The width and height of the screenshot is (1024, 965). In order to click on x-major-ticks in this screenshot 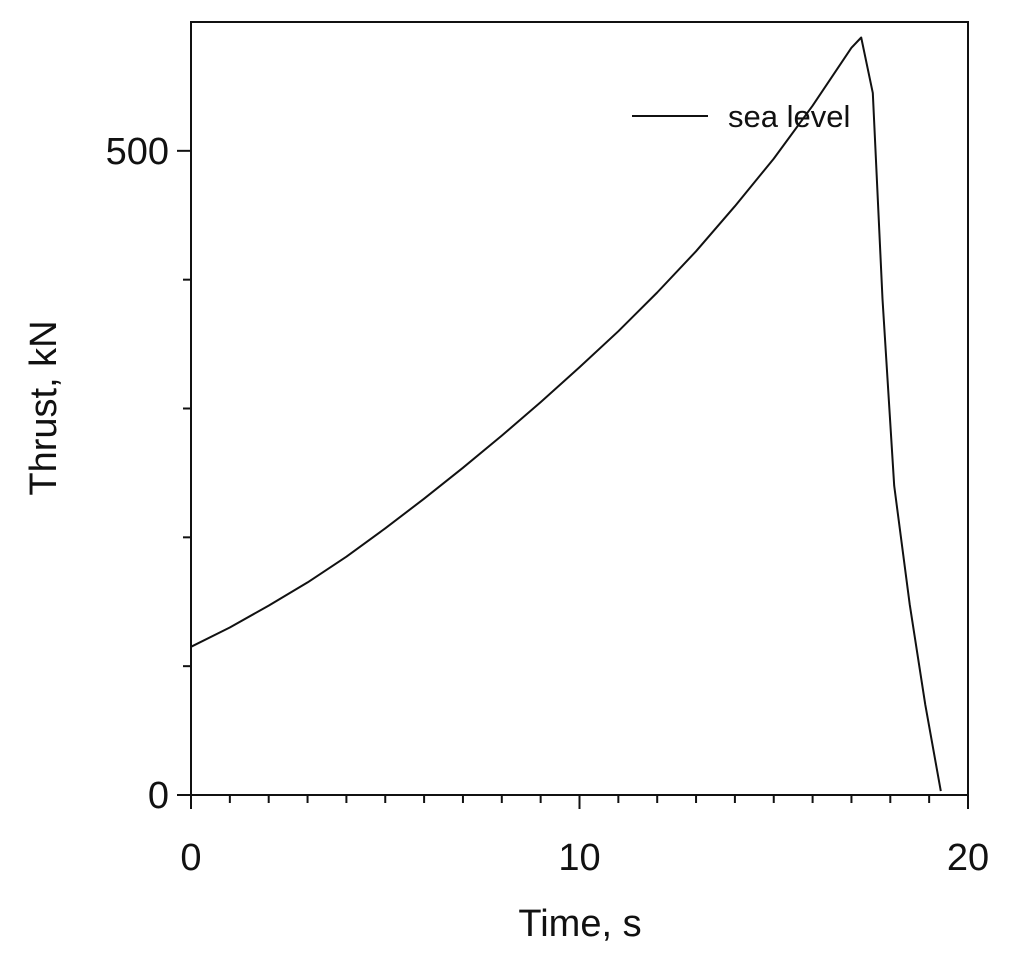, I will do `click(579, 802)`.